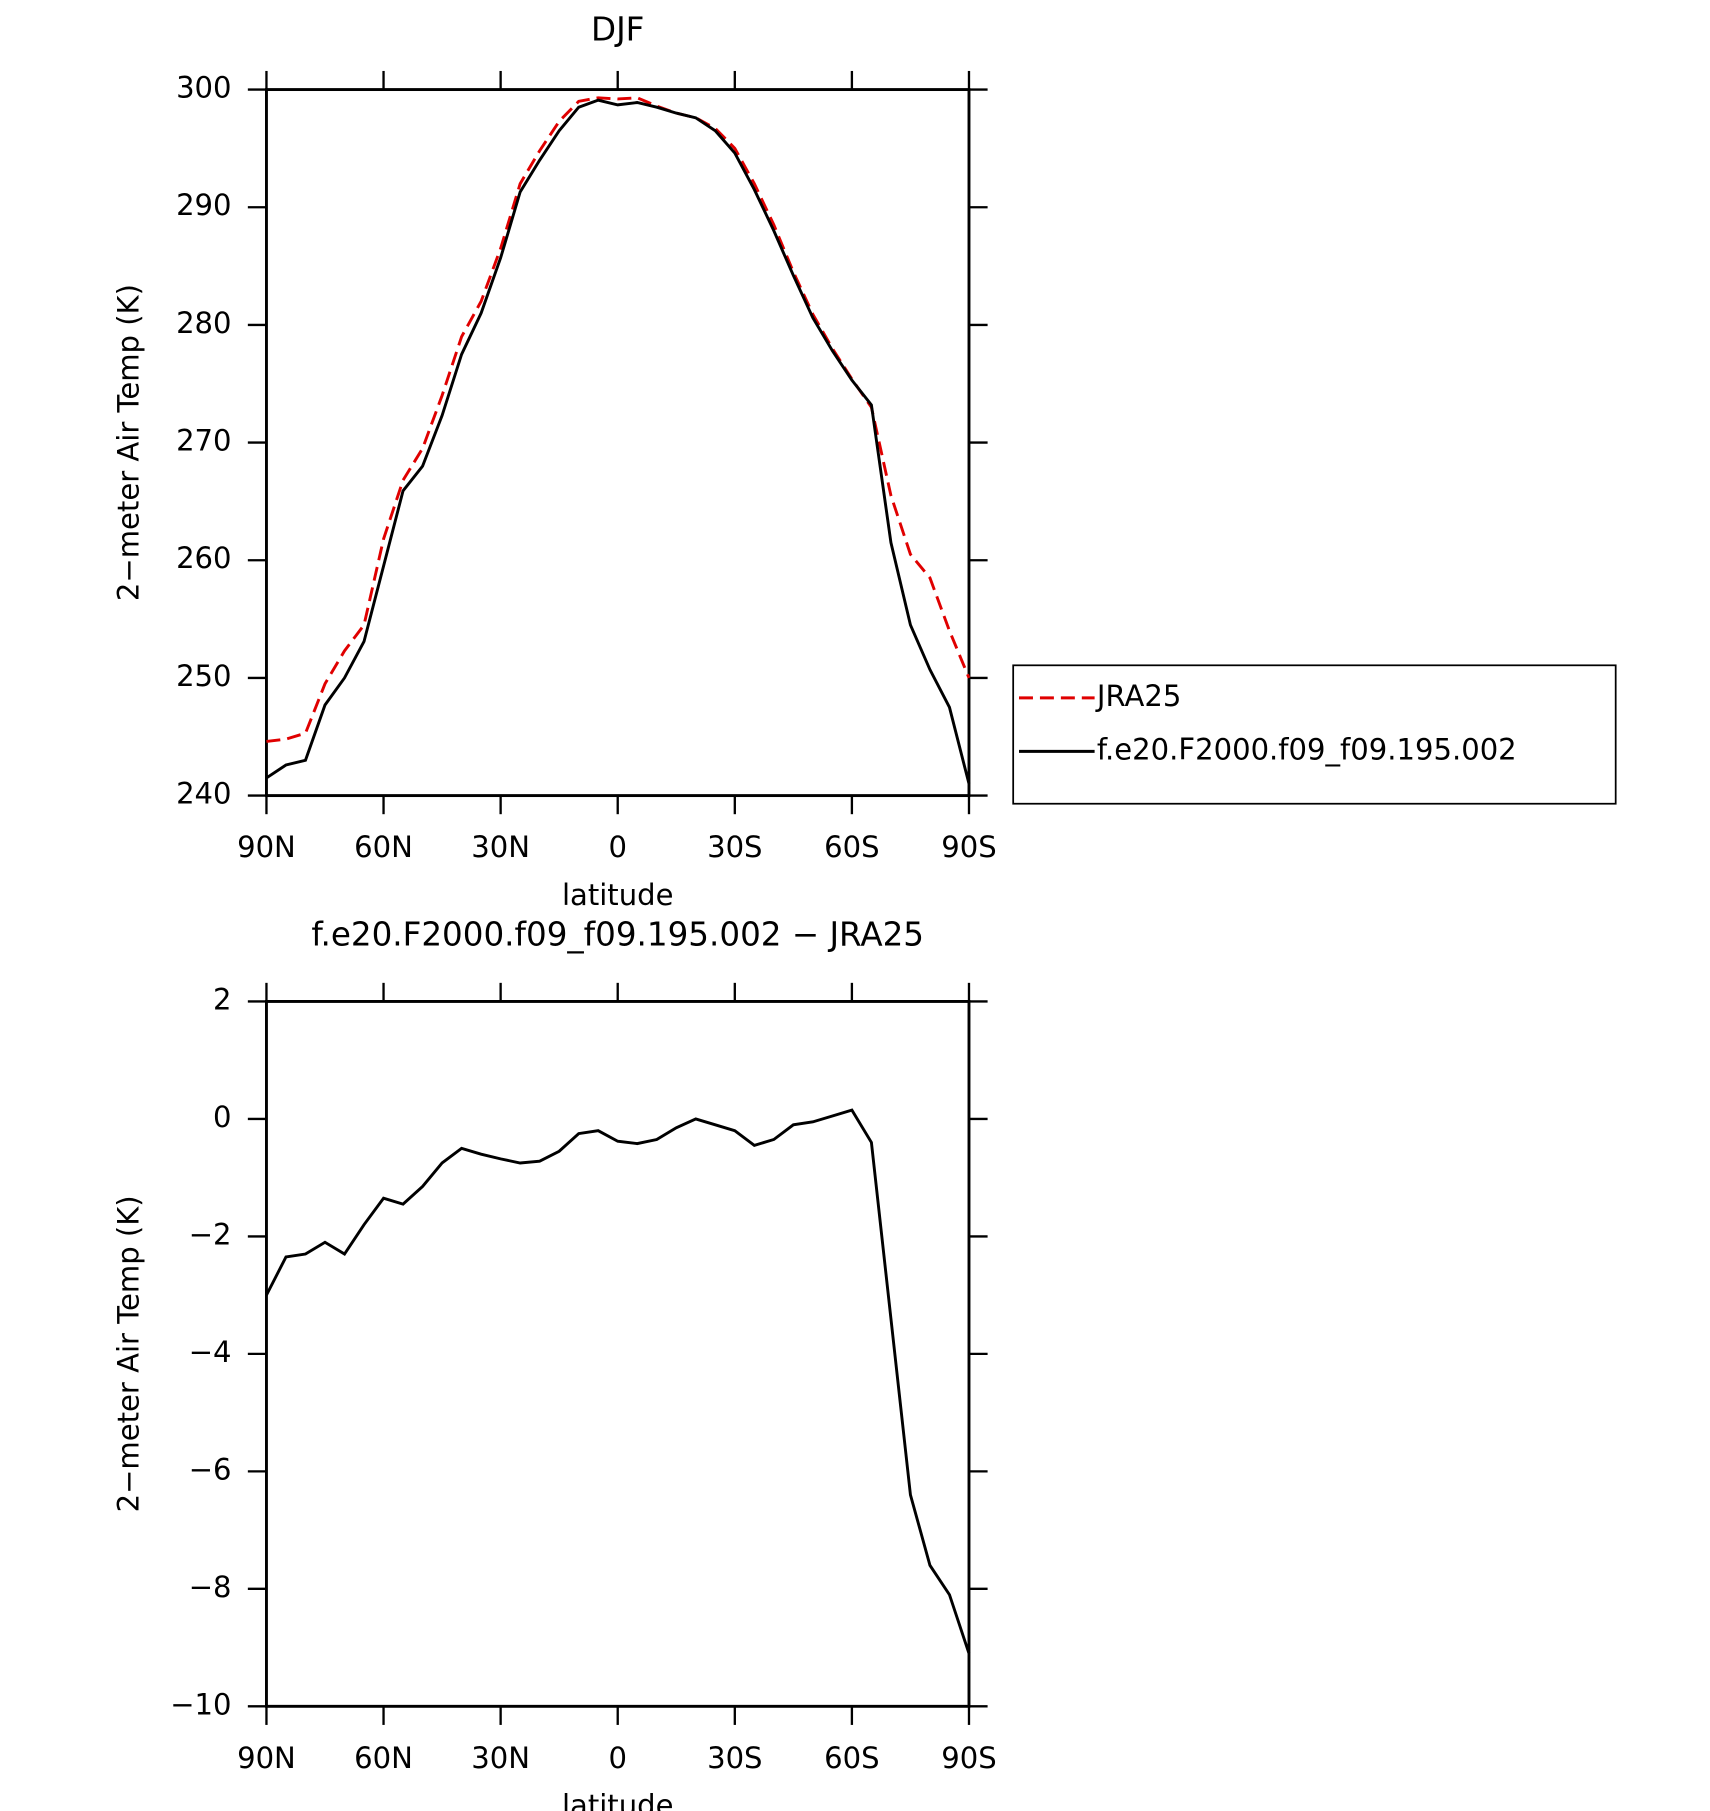 Image resolution: width=1710 pixels, height=1811 pixels. What do you see at coordinates (210, 1352) in the screenshot?
I see `y-tick-label: −4` at bounding box center [210, 1352].